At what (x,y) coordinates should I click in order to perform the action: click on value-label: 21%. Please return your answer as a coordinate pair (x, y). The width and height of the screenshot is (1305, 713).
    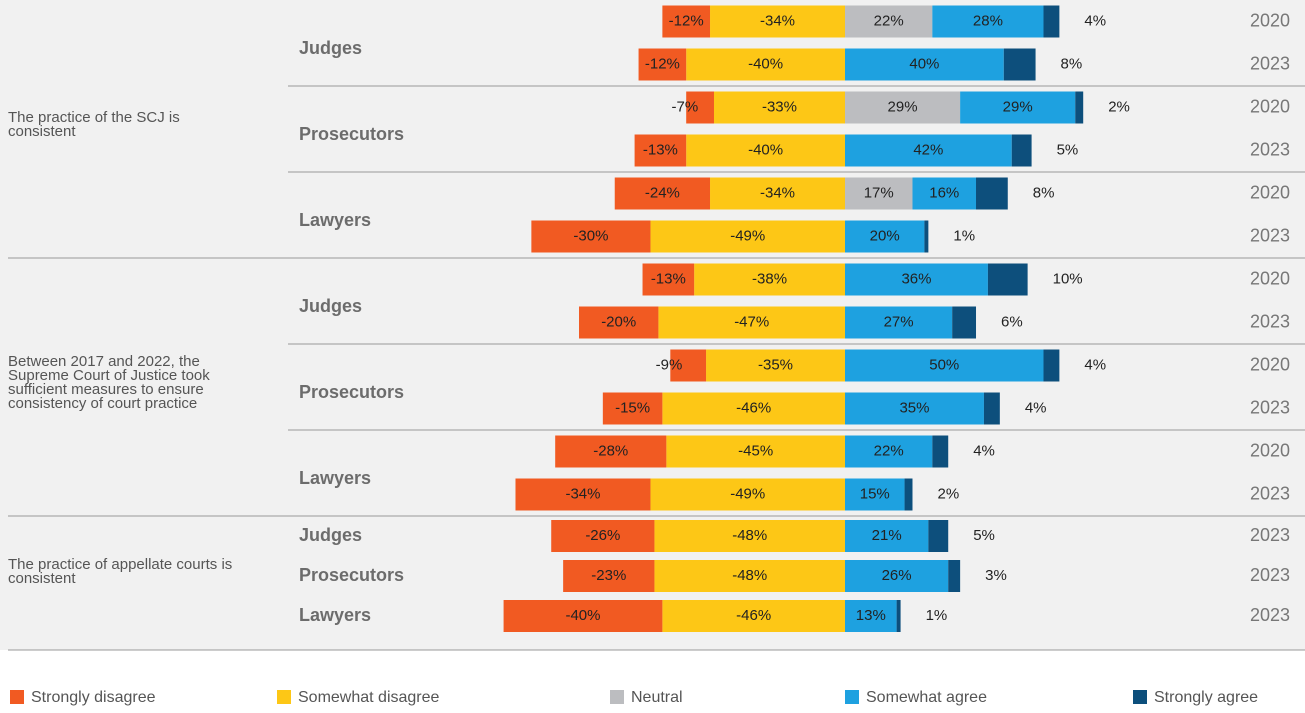
    Looking at the image, I should click on (887, 535).